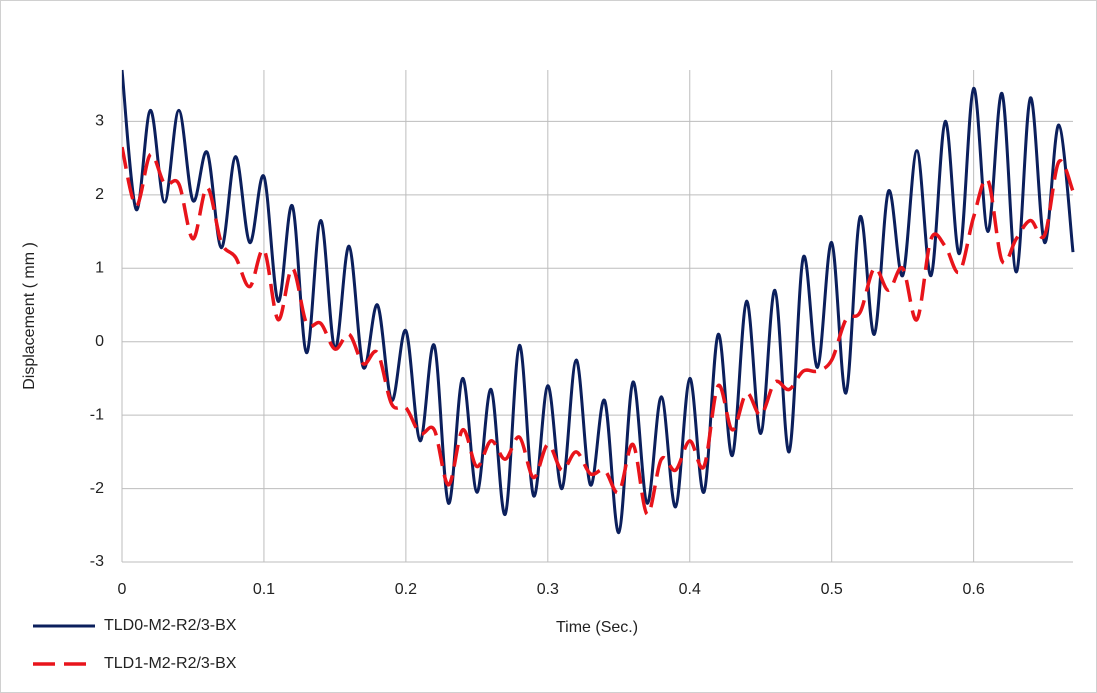 This screenshot has height=693, width=1097. I want to click on legend-label: TLD0-M2-R2/3-BX, so click(170, 625).